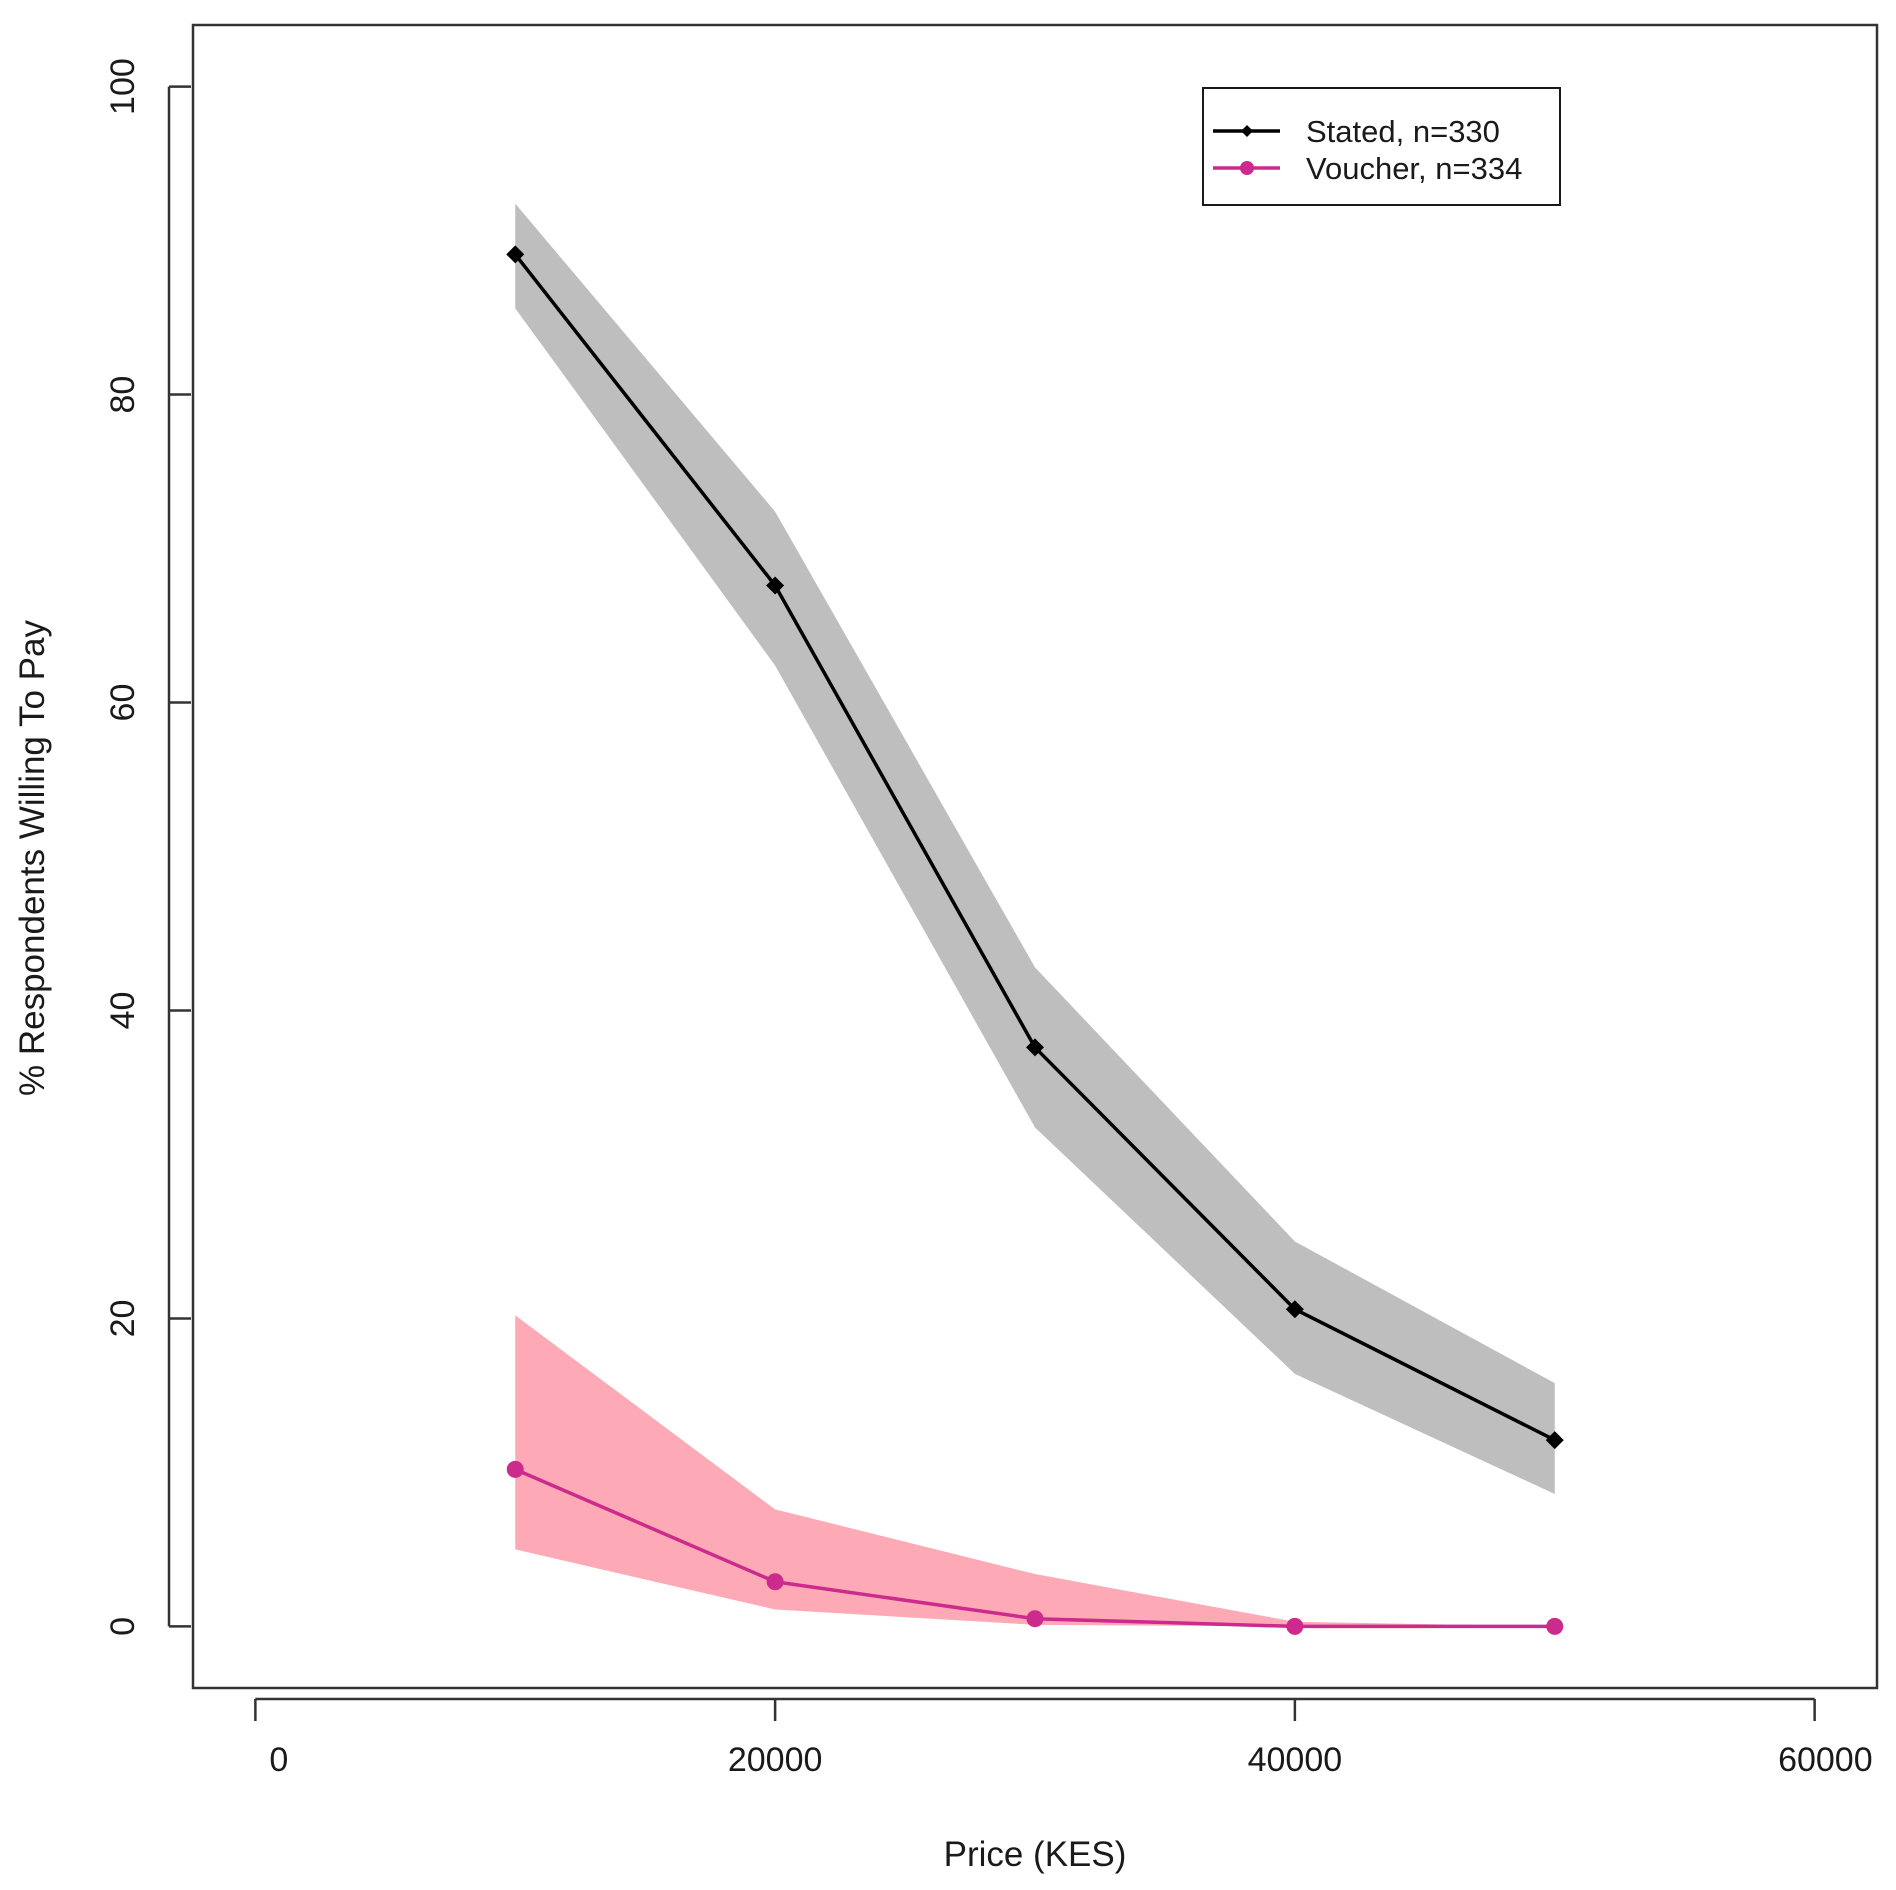 The image size is (1896, 1890). What do you see at coordinates (32, 858) in the screenshot?
I see `y-axis-label: % Respondents Willing To Pay` at bounding box center [32, 858].